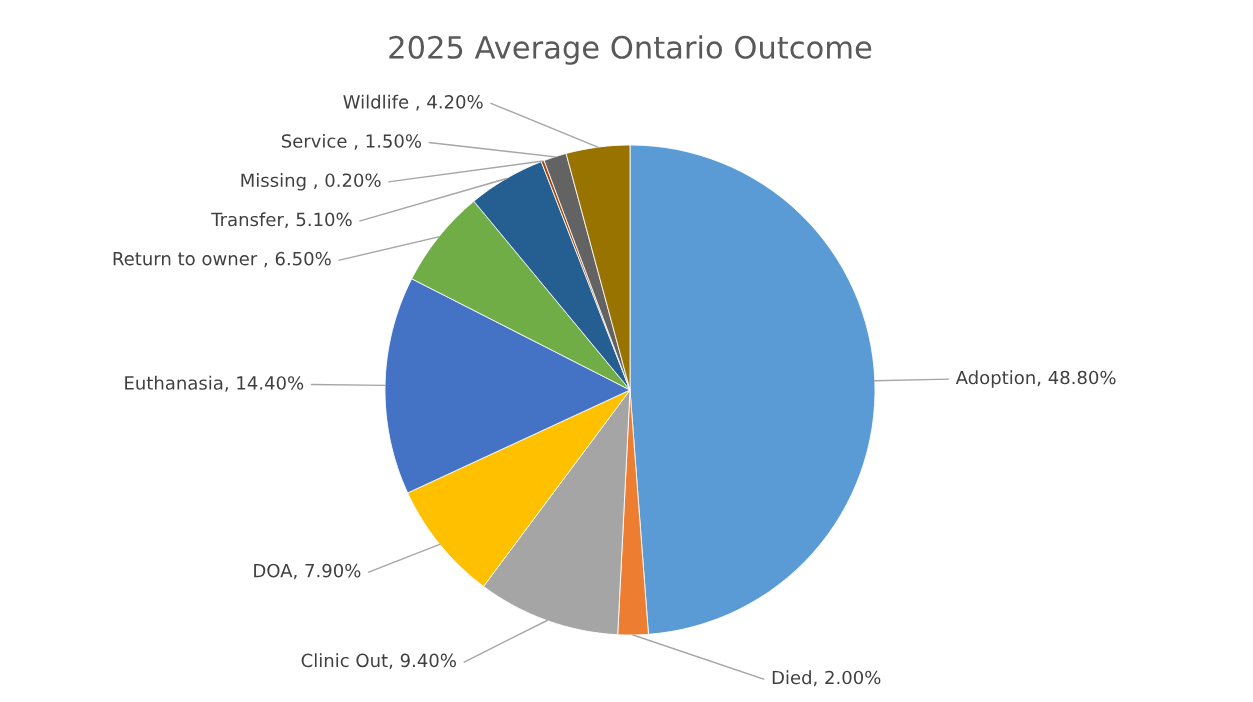 This screenshot has width=1253, height=702. I want to click on slice-label: Transfer, 5.10%, so click(281, 220).